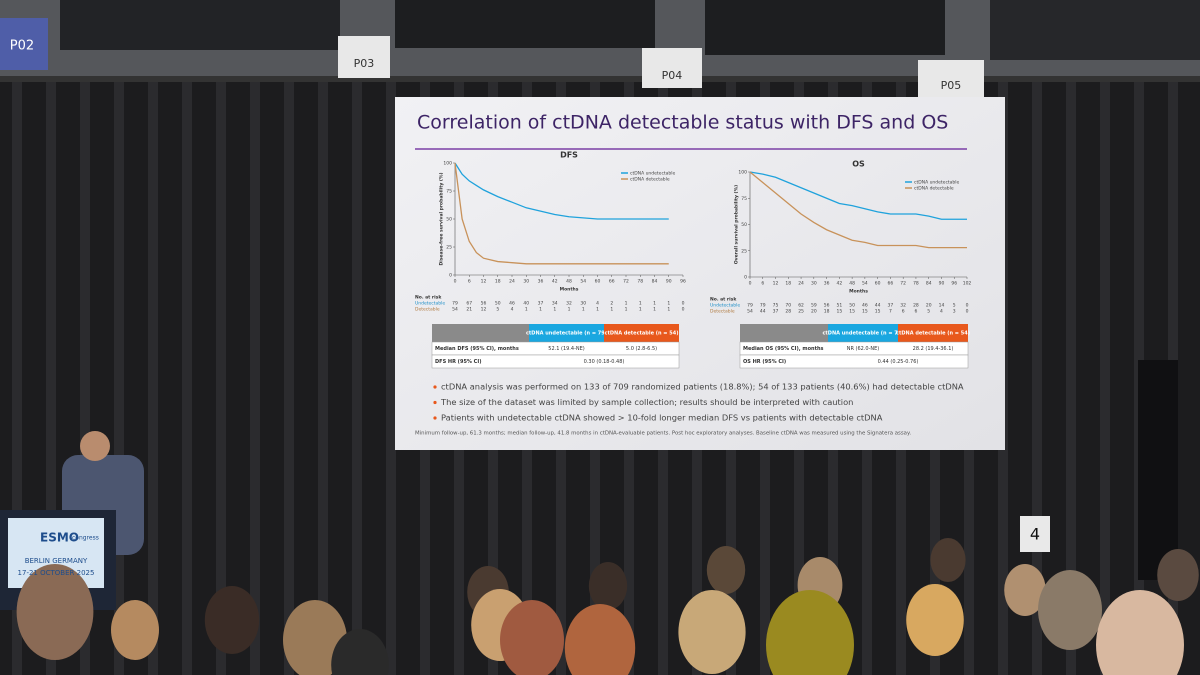  I want to click on at-risk-count: 28, so click(788, 312).